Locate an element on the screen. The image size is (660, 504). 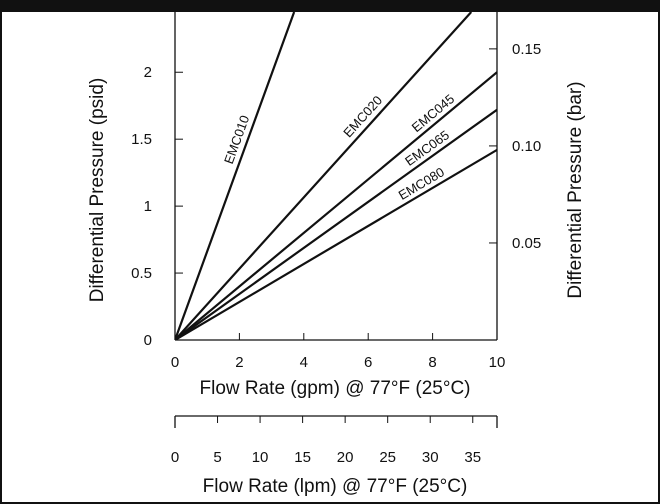
x2-tick-label: 5 is located at coordinates (217, 457).